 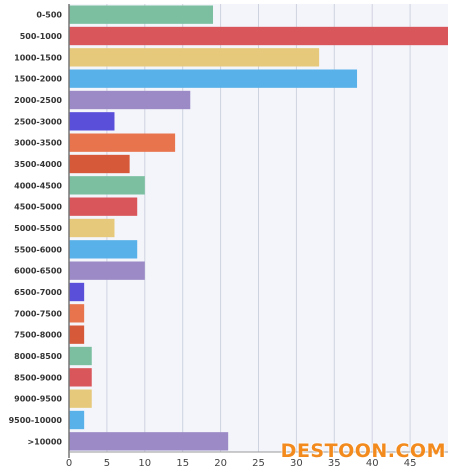 I want to click on x-tick-label: 10, so click(x=144, y=463).